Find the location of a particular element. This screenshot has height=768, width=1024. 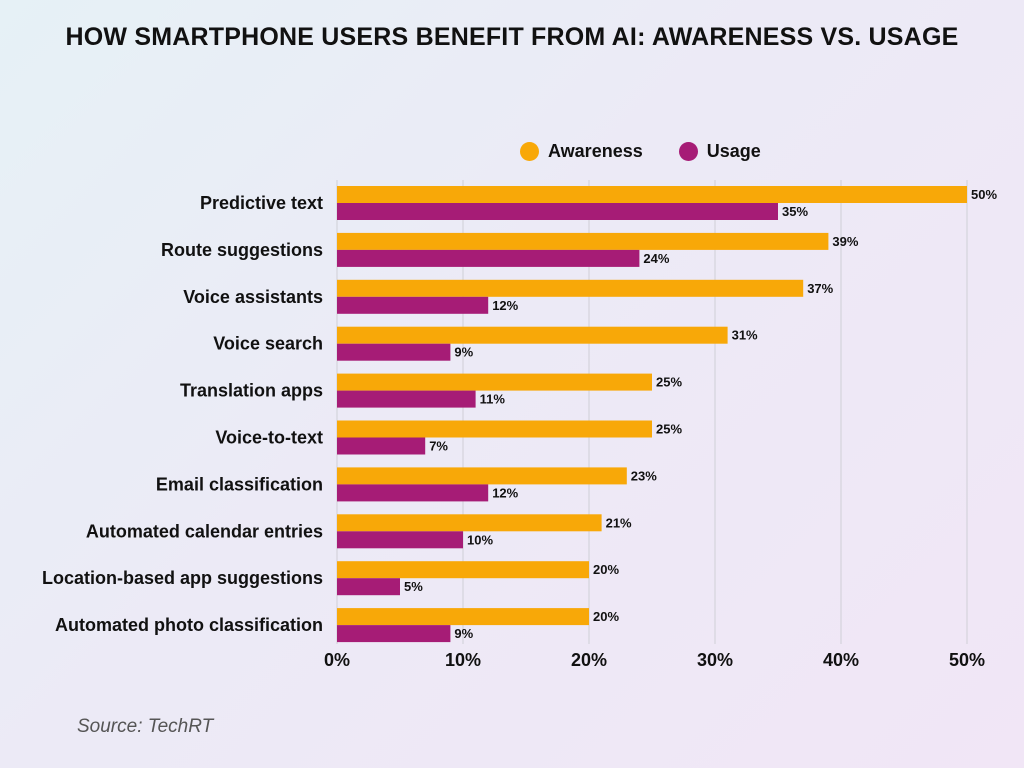

category-label: Email classification is located at coordinates (239, 484).